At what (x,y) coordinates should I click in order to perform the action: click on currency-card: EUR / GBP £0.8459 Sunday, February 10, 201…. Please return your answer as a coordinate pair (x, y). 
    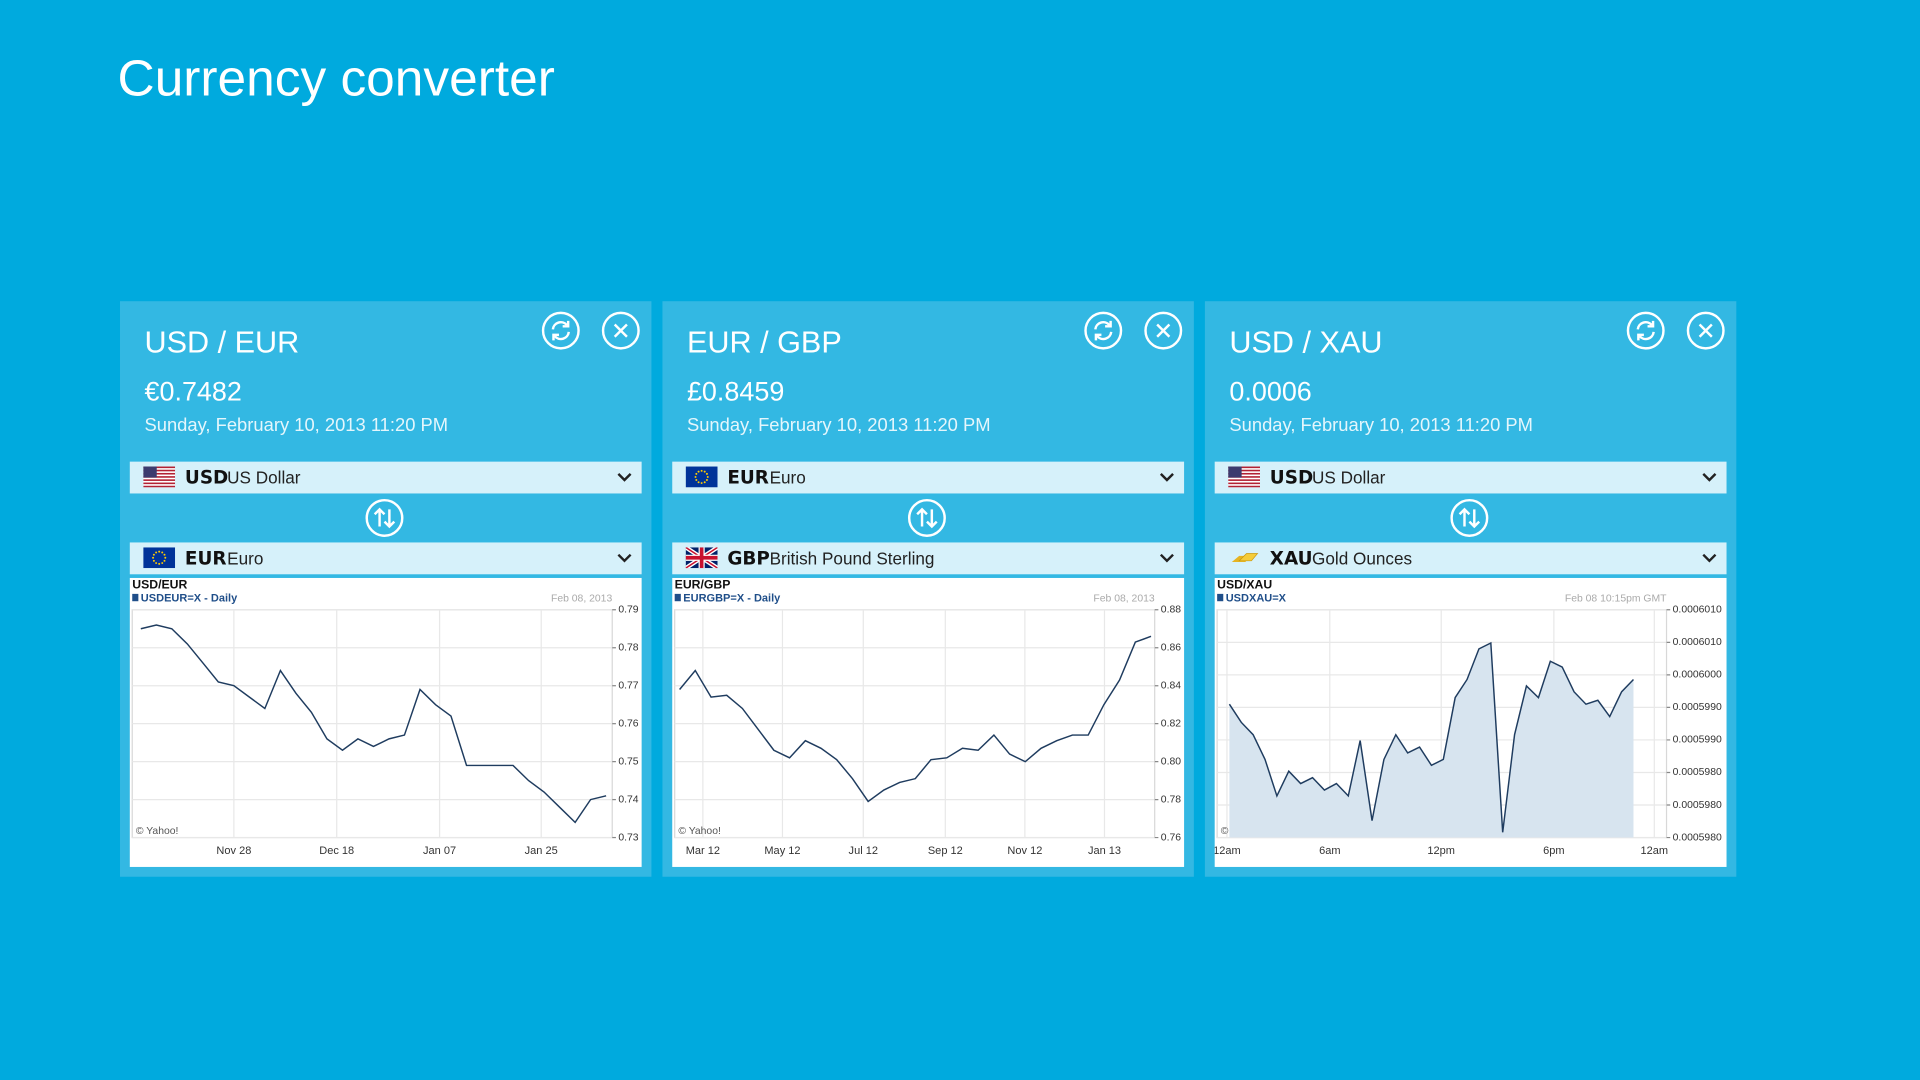
    Looking at the image, I should click on (928, 589).